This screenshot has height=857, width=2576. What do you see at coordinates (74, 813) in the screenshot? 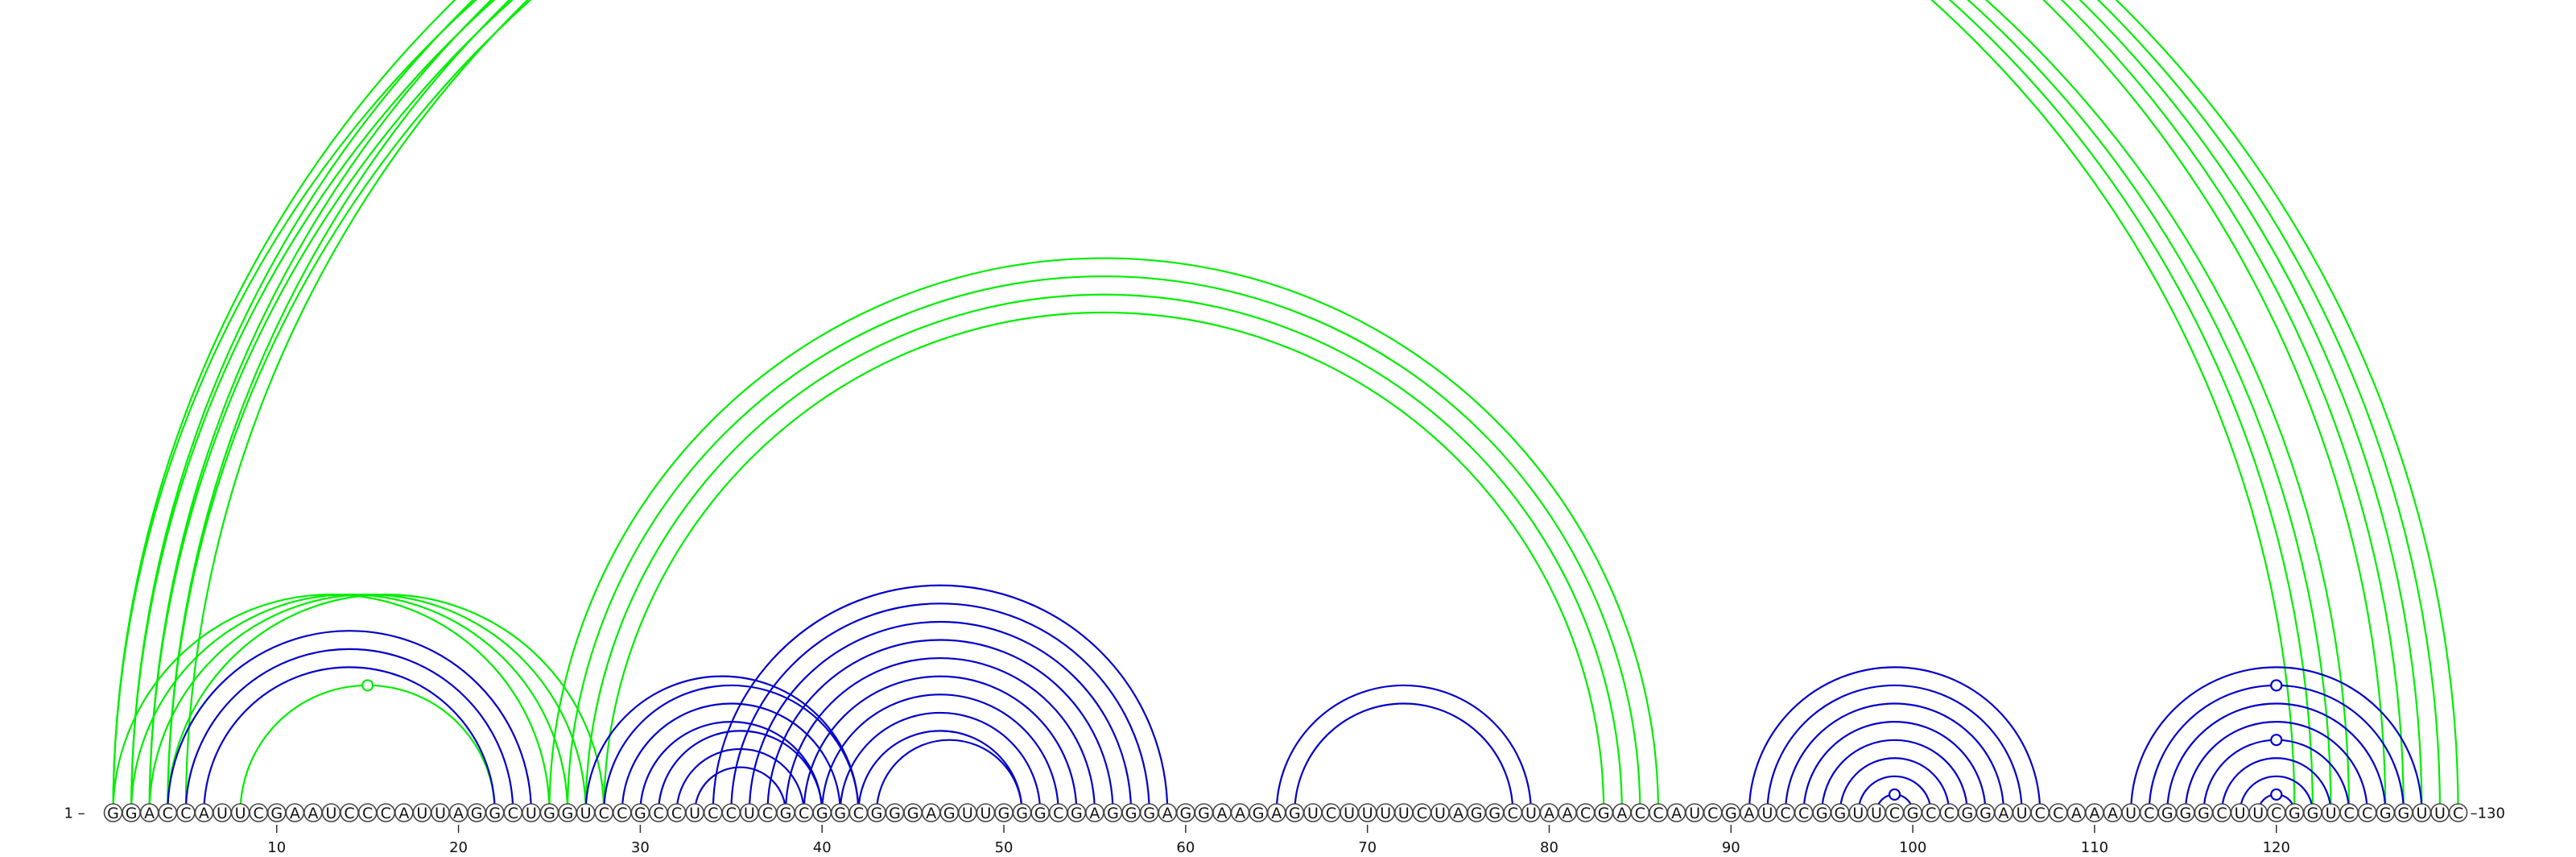
I see `sequence-start-label: 1 –` at bounding box center [74, 813].